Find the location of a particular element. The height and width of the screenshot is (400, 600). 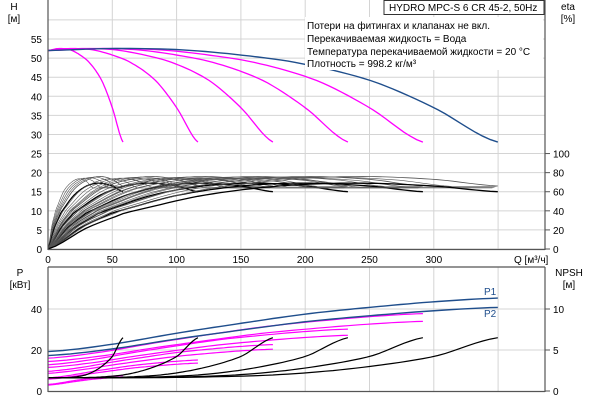

head-curve-2-pumps is located at coordinates (123, 95).